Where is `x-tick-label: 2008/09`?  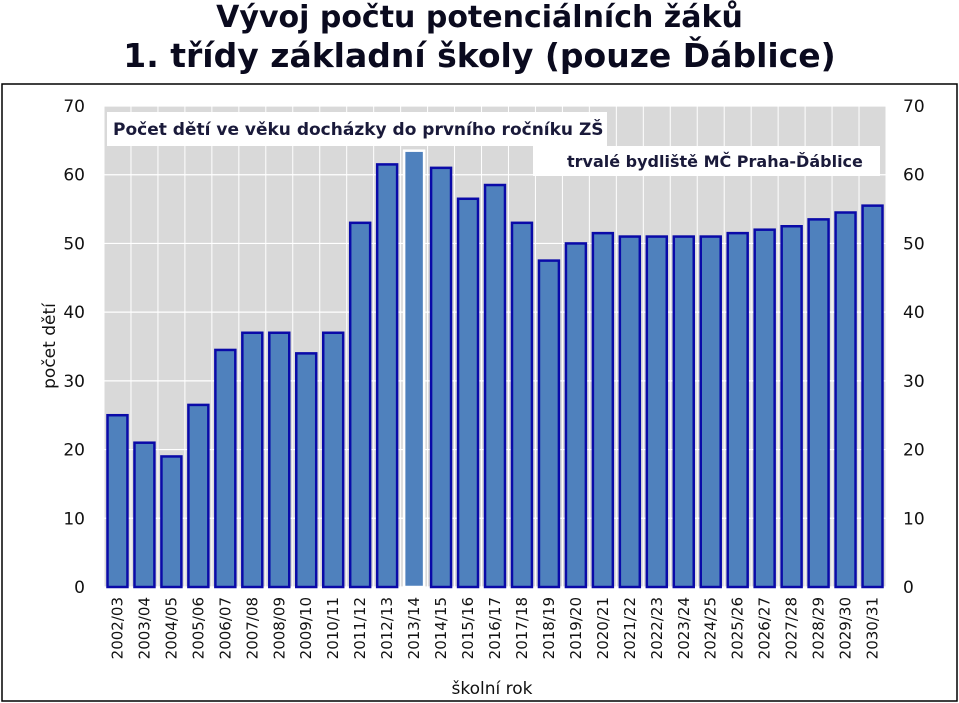
x-tick-label: 2008/09 is located at coordinates (279, 628).